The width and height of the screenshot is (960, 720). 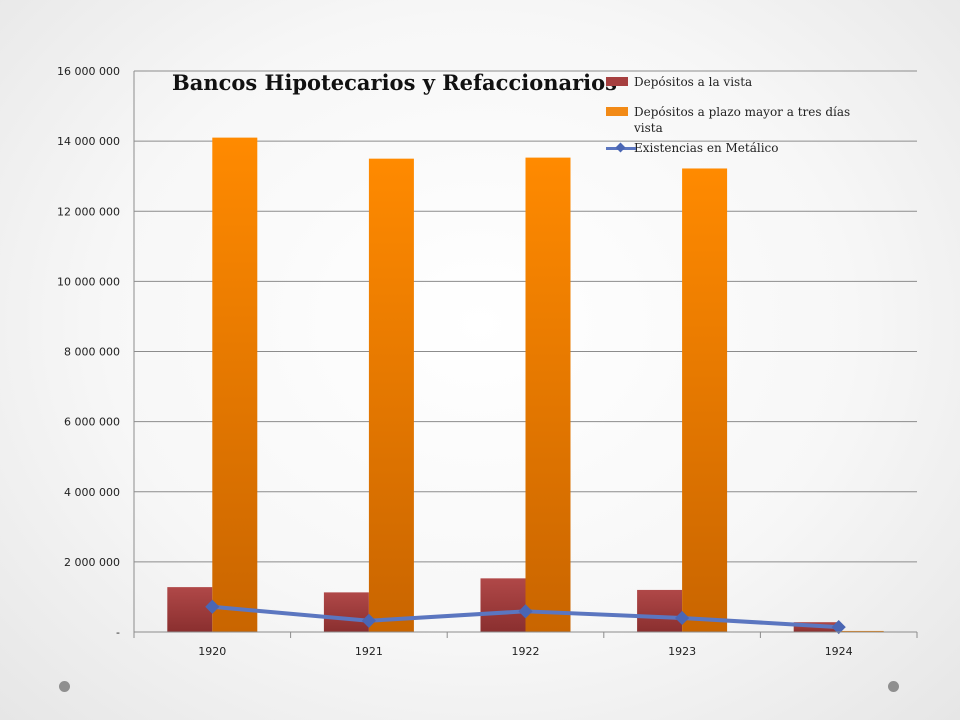 I want to click on legend-item-existencias: Existencias en Metálico, so click(x=736, y=148).